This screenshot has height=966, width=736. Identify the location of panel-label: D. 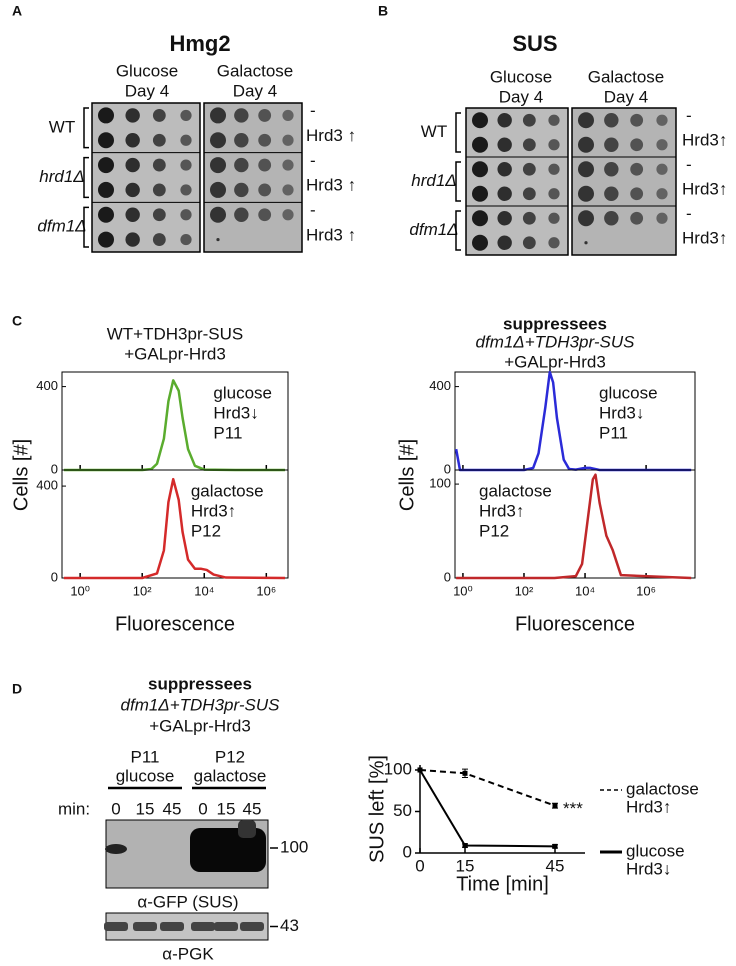
(17, 689).